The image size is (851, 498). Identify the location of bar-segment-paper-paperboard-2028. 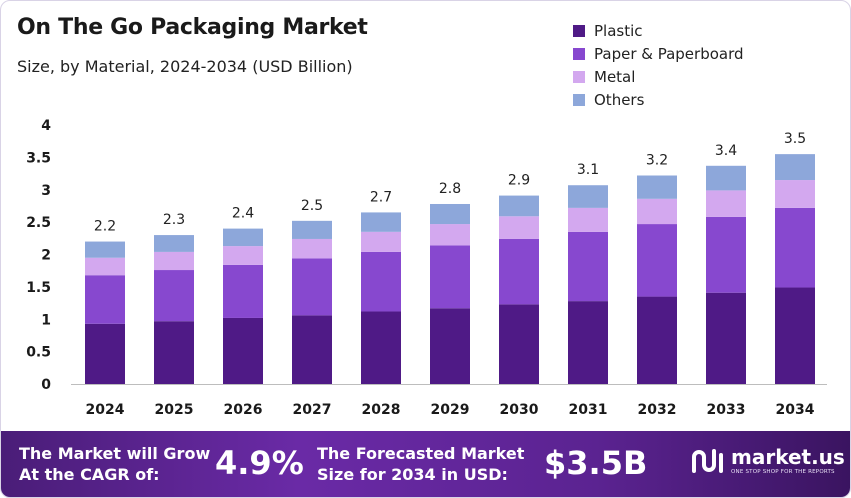
(381, 281).